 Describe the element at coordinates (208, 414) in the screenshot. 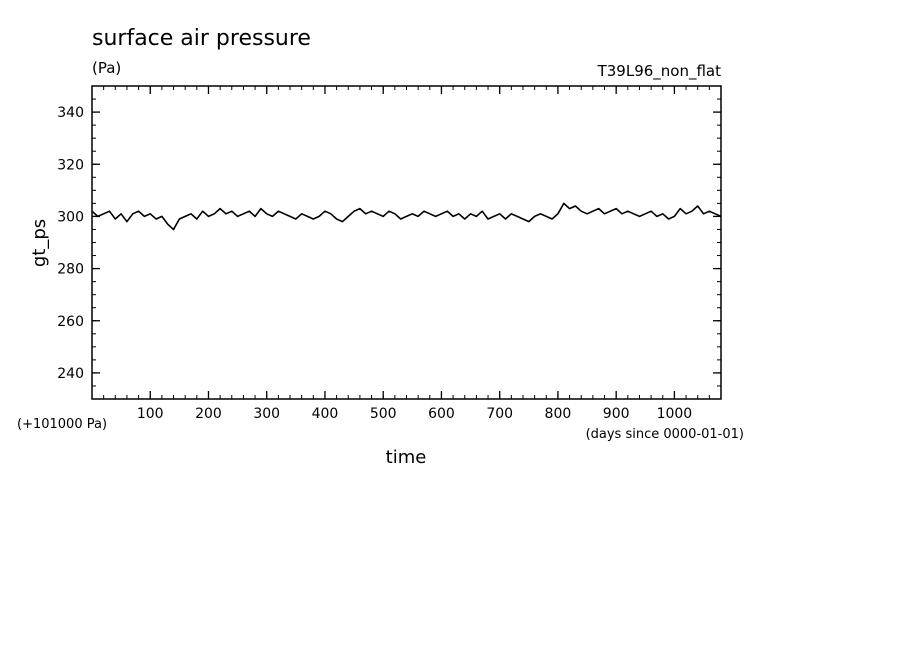

I see `x-tick-label: 200` at that location.